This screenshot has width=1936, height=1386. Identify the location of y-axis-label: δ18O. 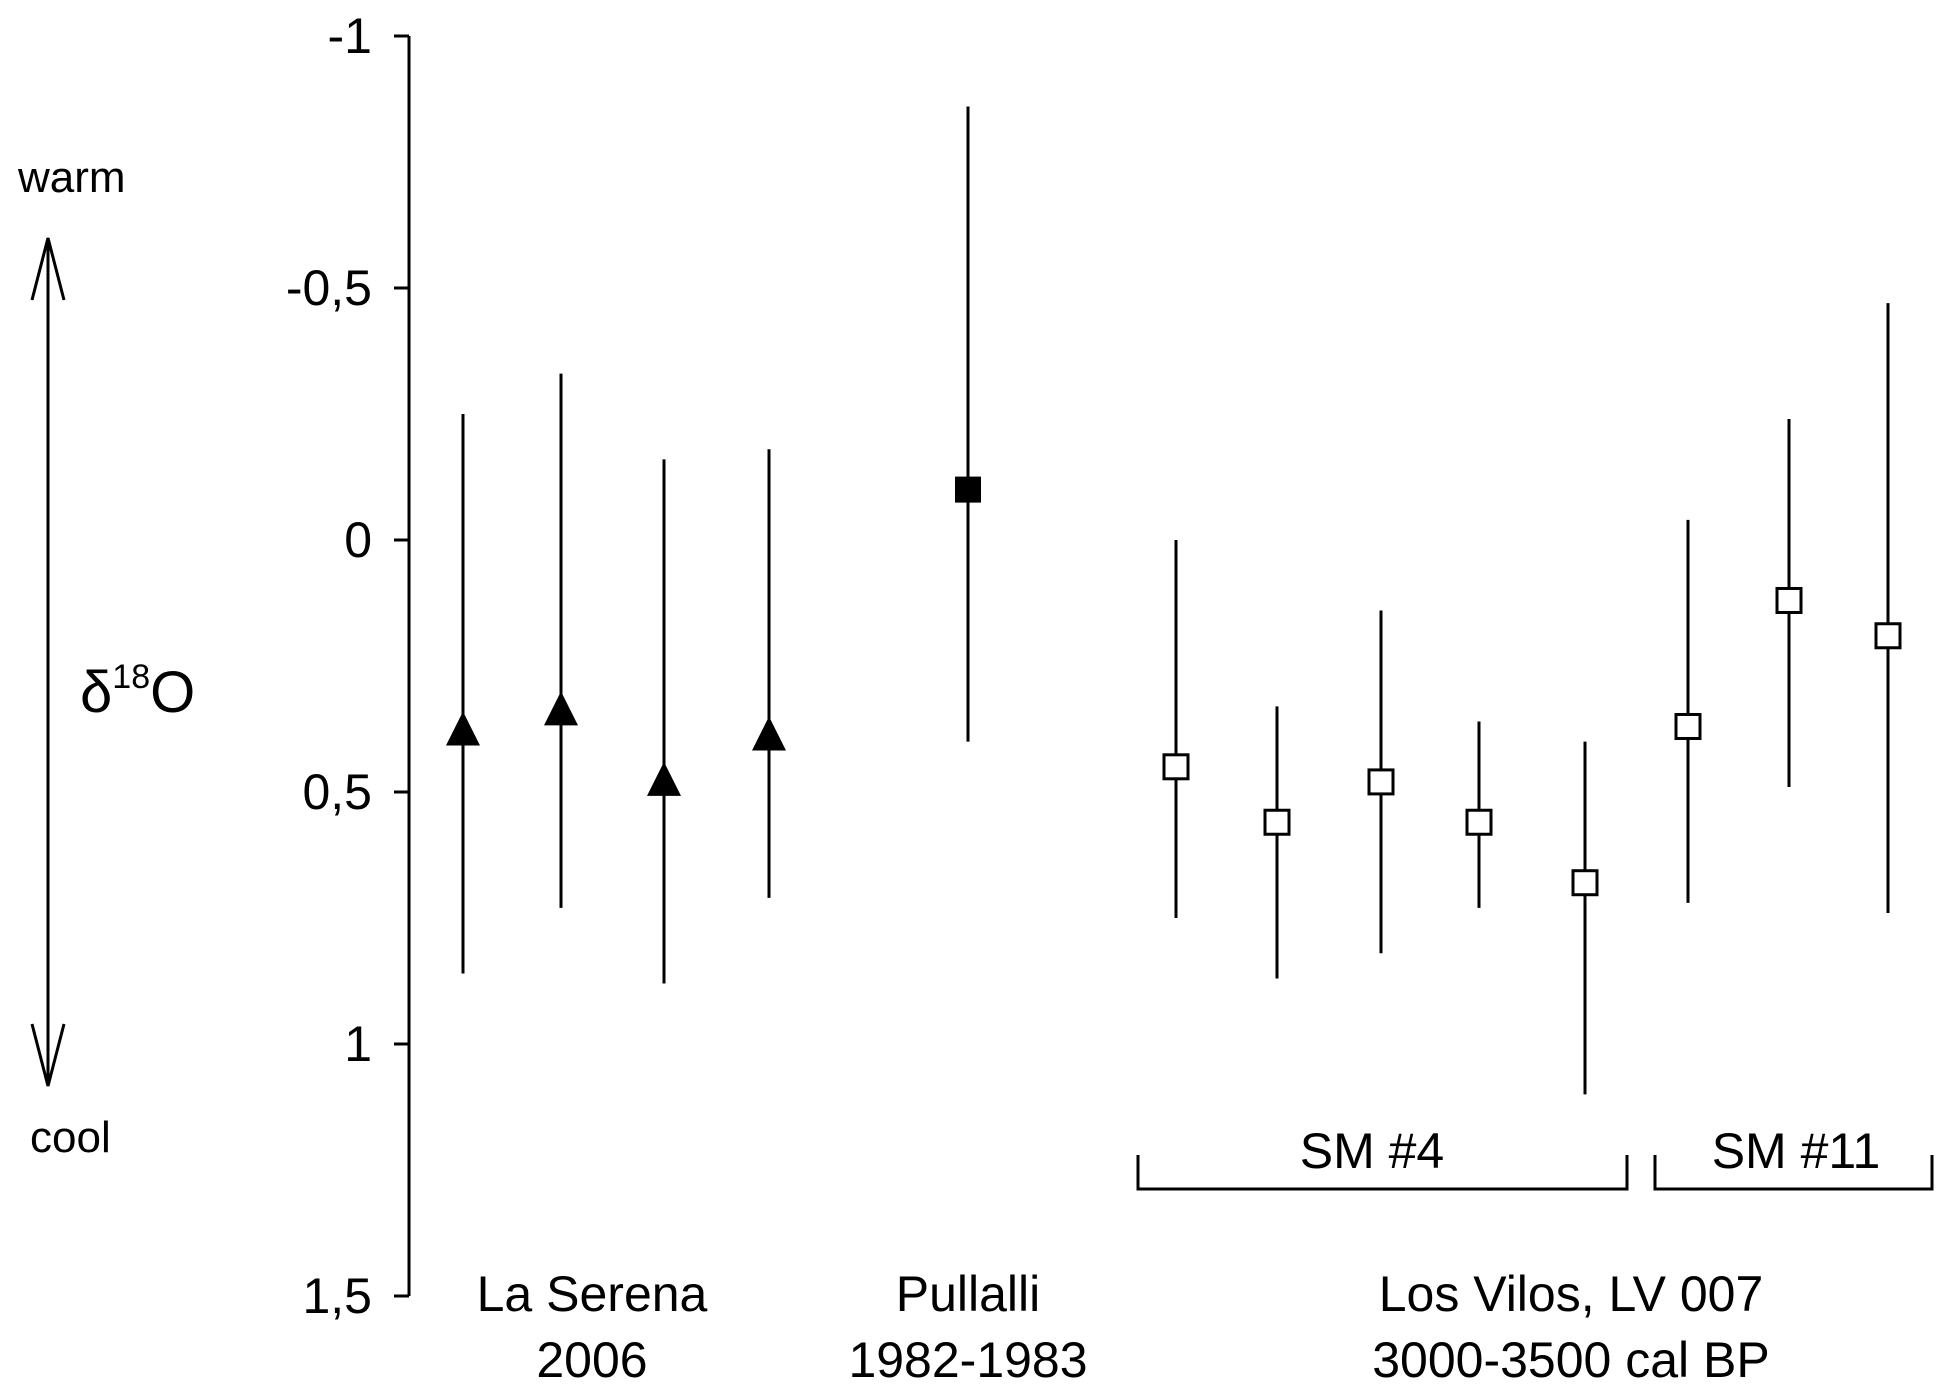
(137, 691).